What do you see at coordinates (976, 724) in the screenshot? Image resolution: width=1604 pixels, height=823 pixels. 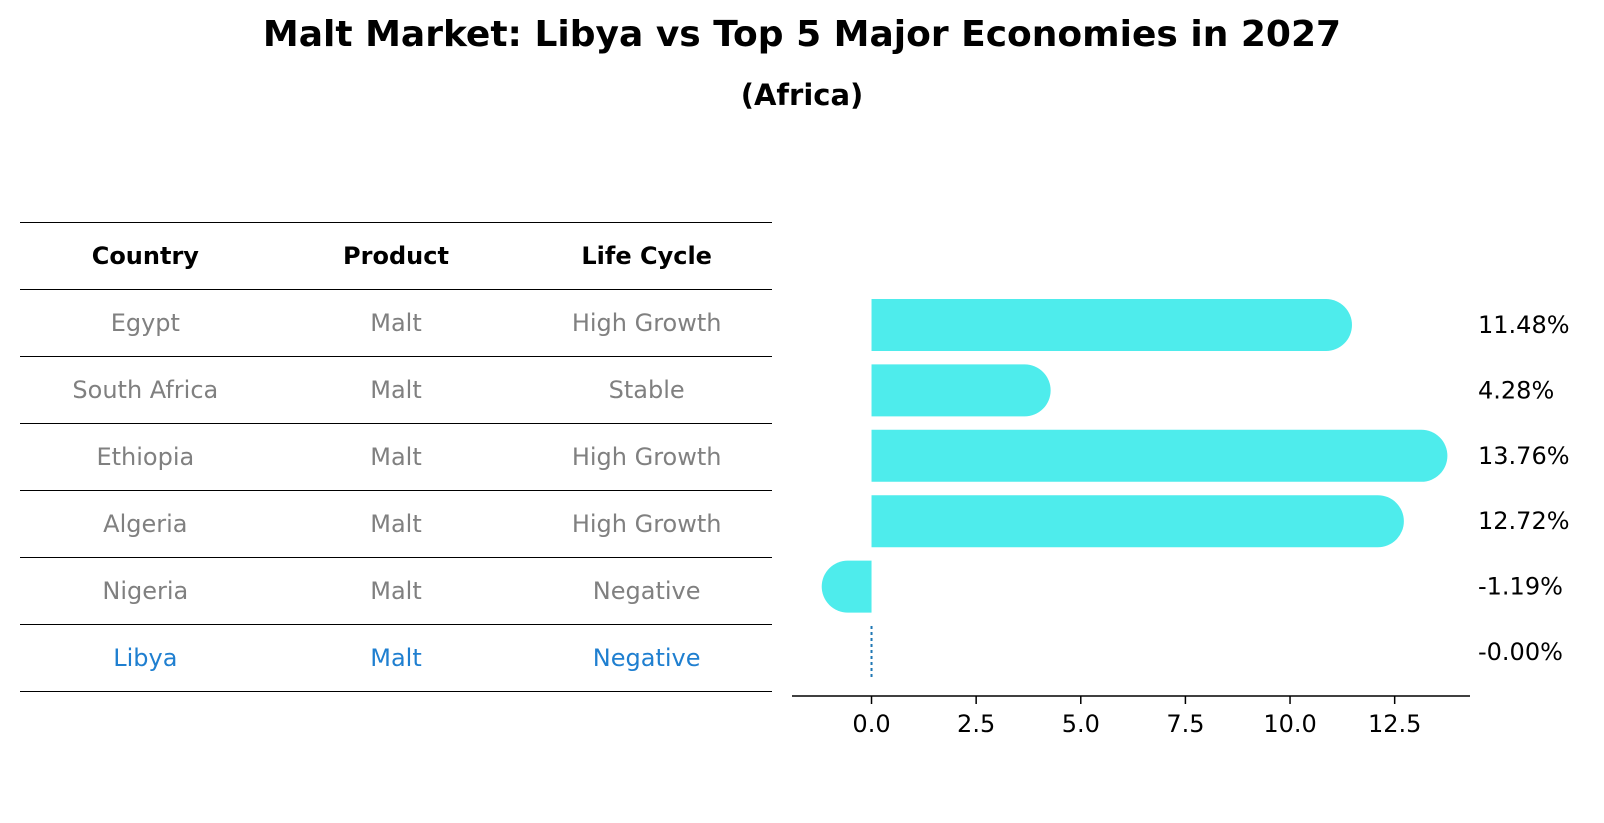 I see `x-tick-label: 2.5` at bounding box center [976, 724].